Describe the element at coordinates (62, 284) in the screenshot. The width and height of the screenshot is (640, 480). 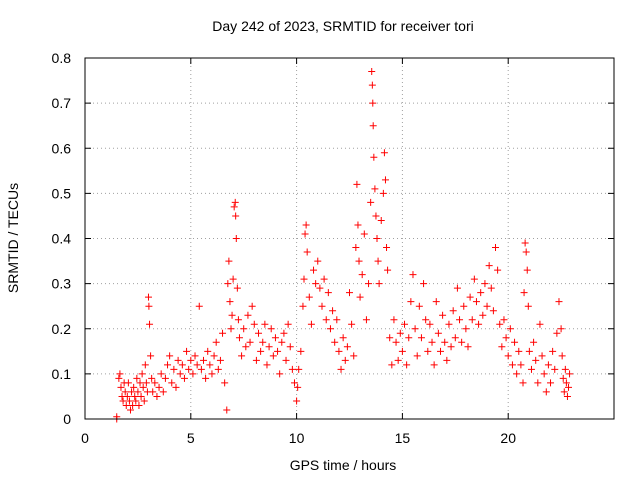
I see `y-tick-label-0.3: 0.3` at that location.